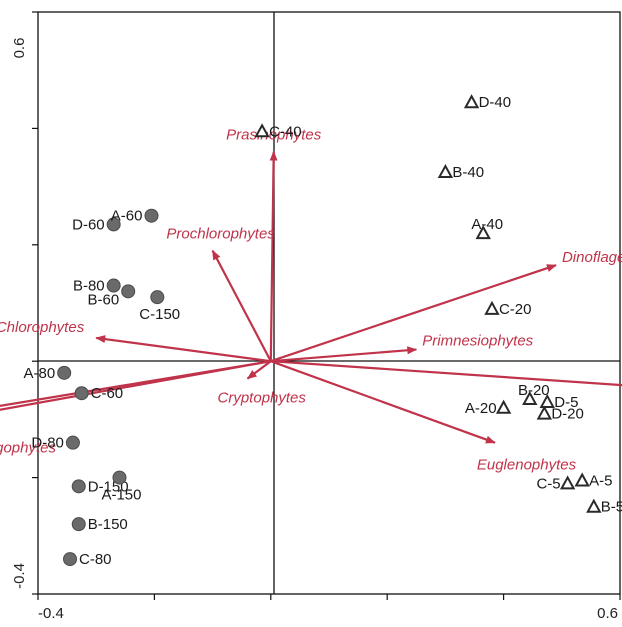 The width and height of the screenshot is (622, 627). Describe the element at coordinates (89, 286) in the screenshot. I see `sample-label-b-80: B-80` at that location.